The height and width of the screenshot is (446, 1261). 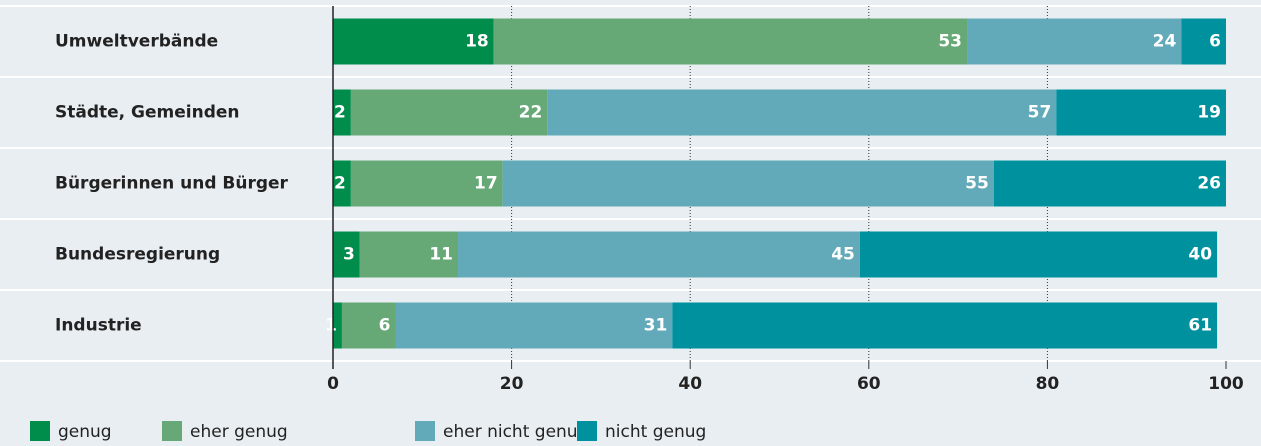 I want to click on x-tick-label: 20, so click(x=512, y=384).